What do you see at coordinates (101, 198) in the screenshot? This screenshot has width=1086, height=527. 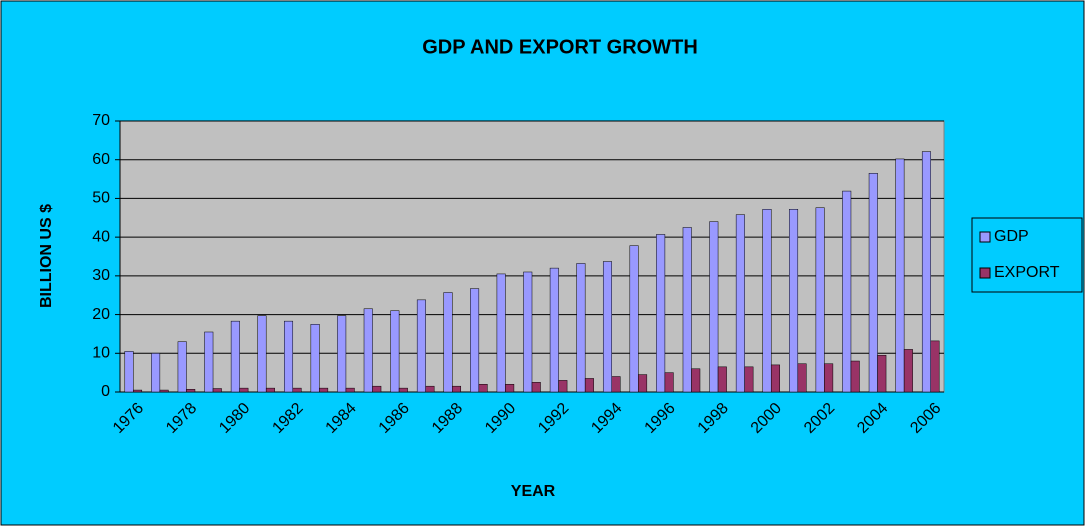 I see `y-tick-label: 50` at bounding box center [101, 198].